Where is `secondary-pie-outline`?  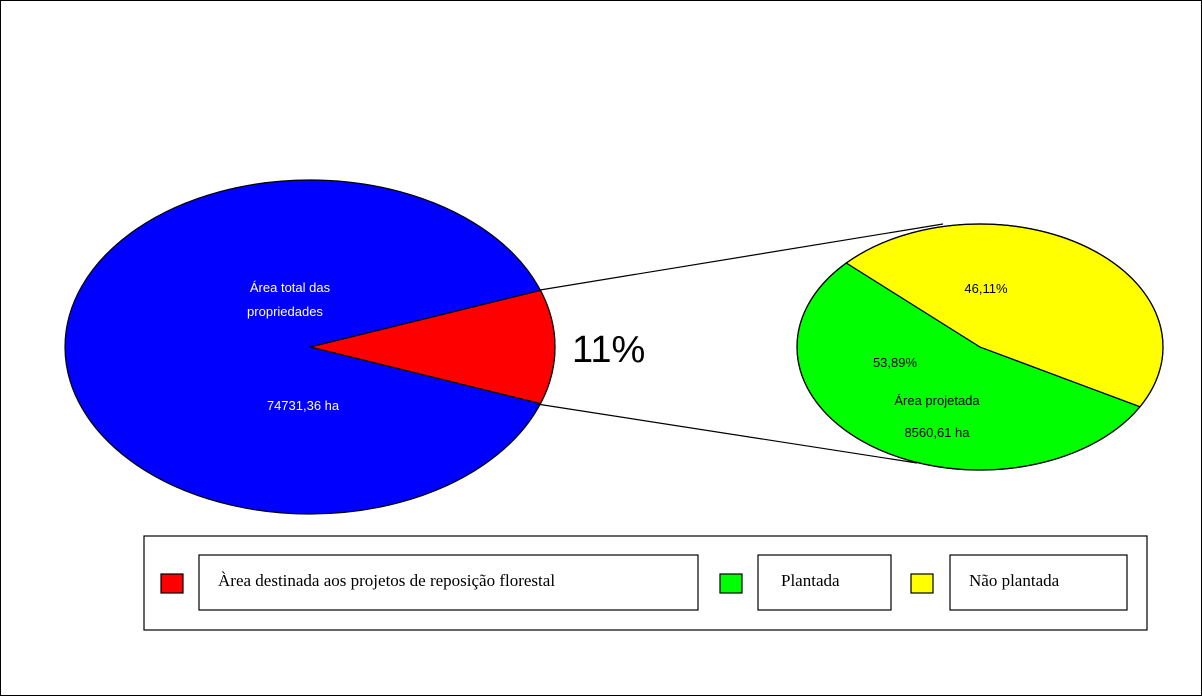 secondary-pie-outline is located at coordinates (980, 347).